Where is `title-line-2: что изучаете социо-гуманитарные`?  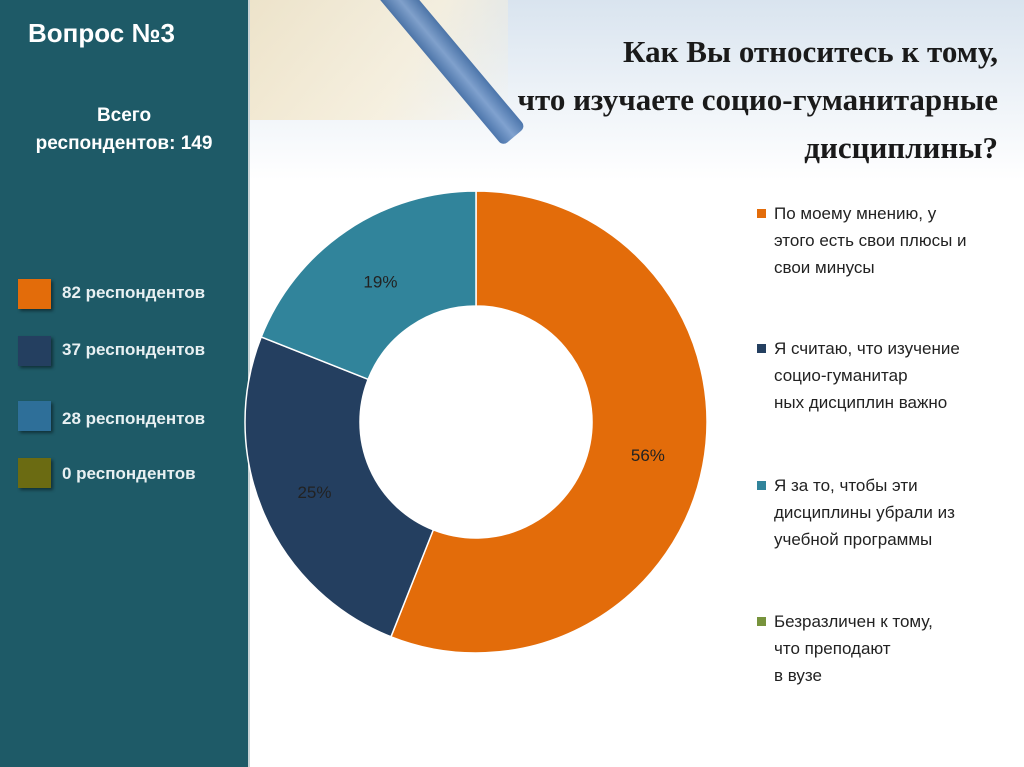
title-line-2: что изучаете социо-гуманитарные is located at coordinates (757, 99).